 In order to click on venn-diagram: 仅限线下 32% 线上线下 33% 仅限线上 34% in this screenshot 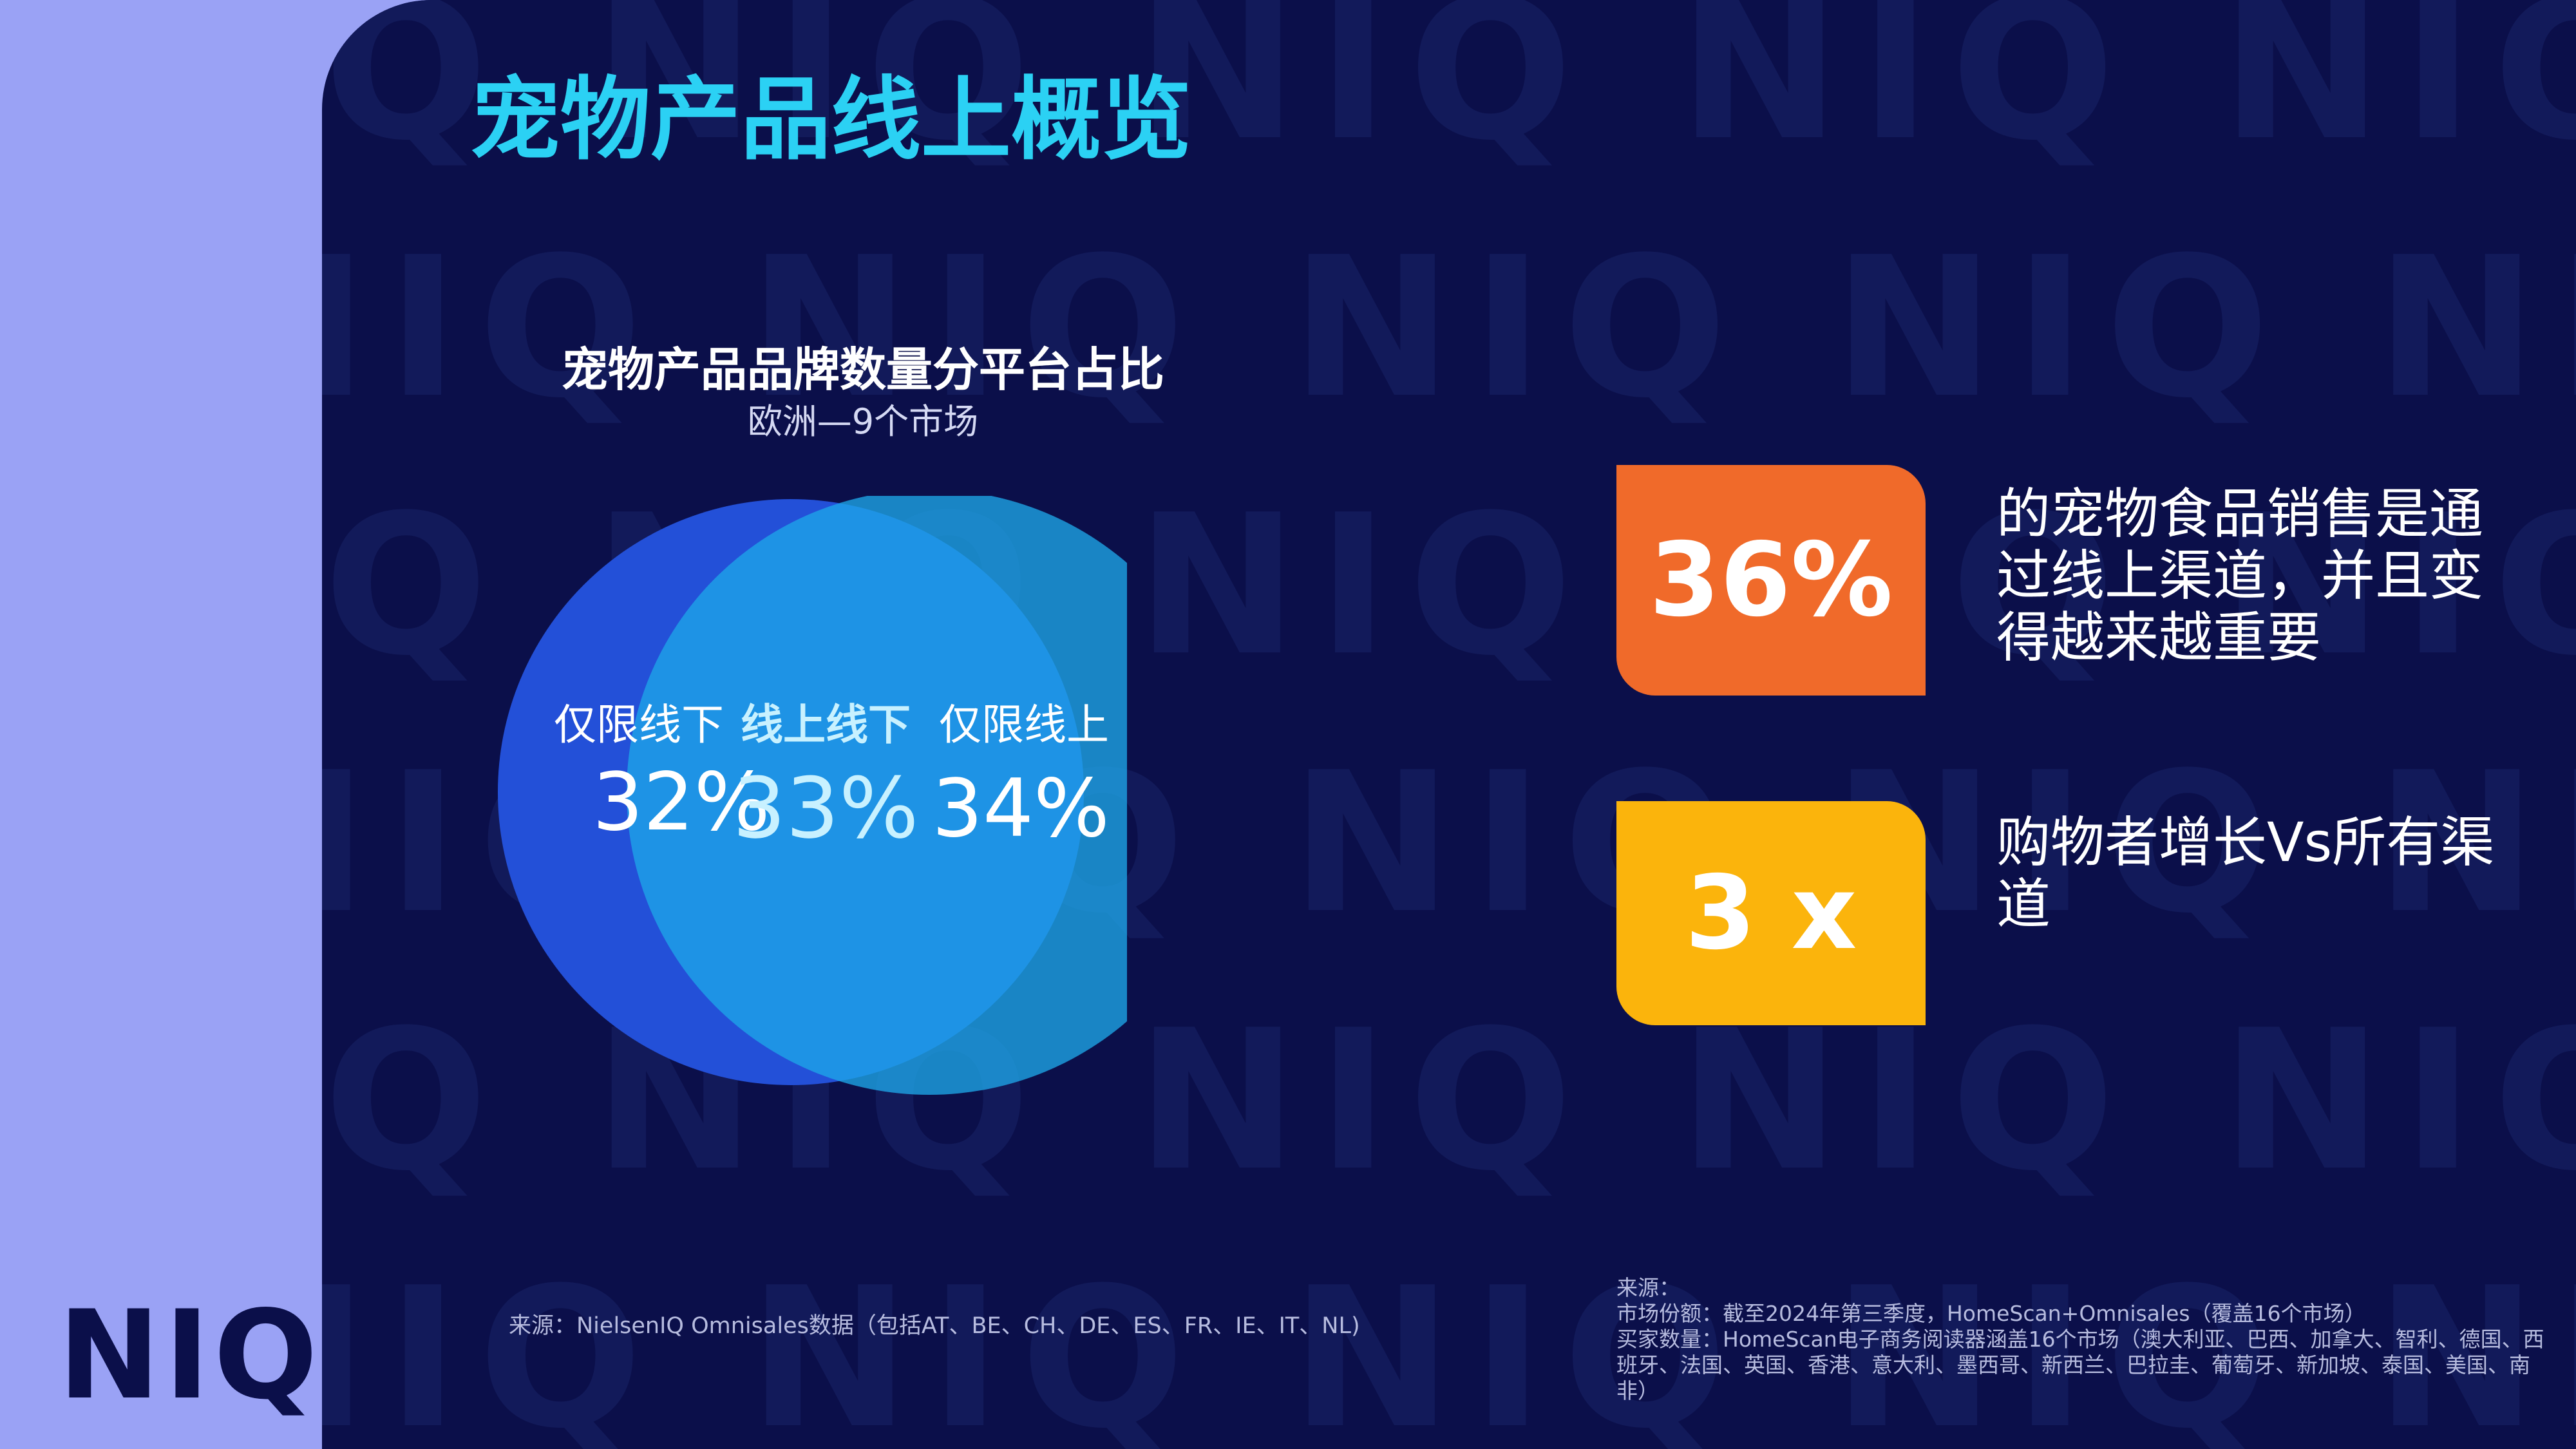, I will do `click(813, 795)`.